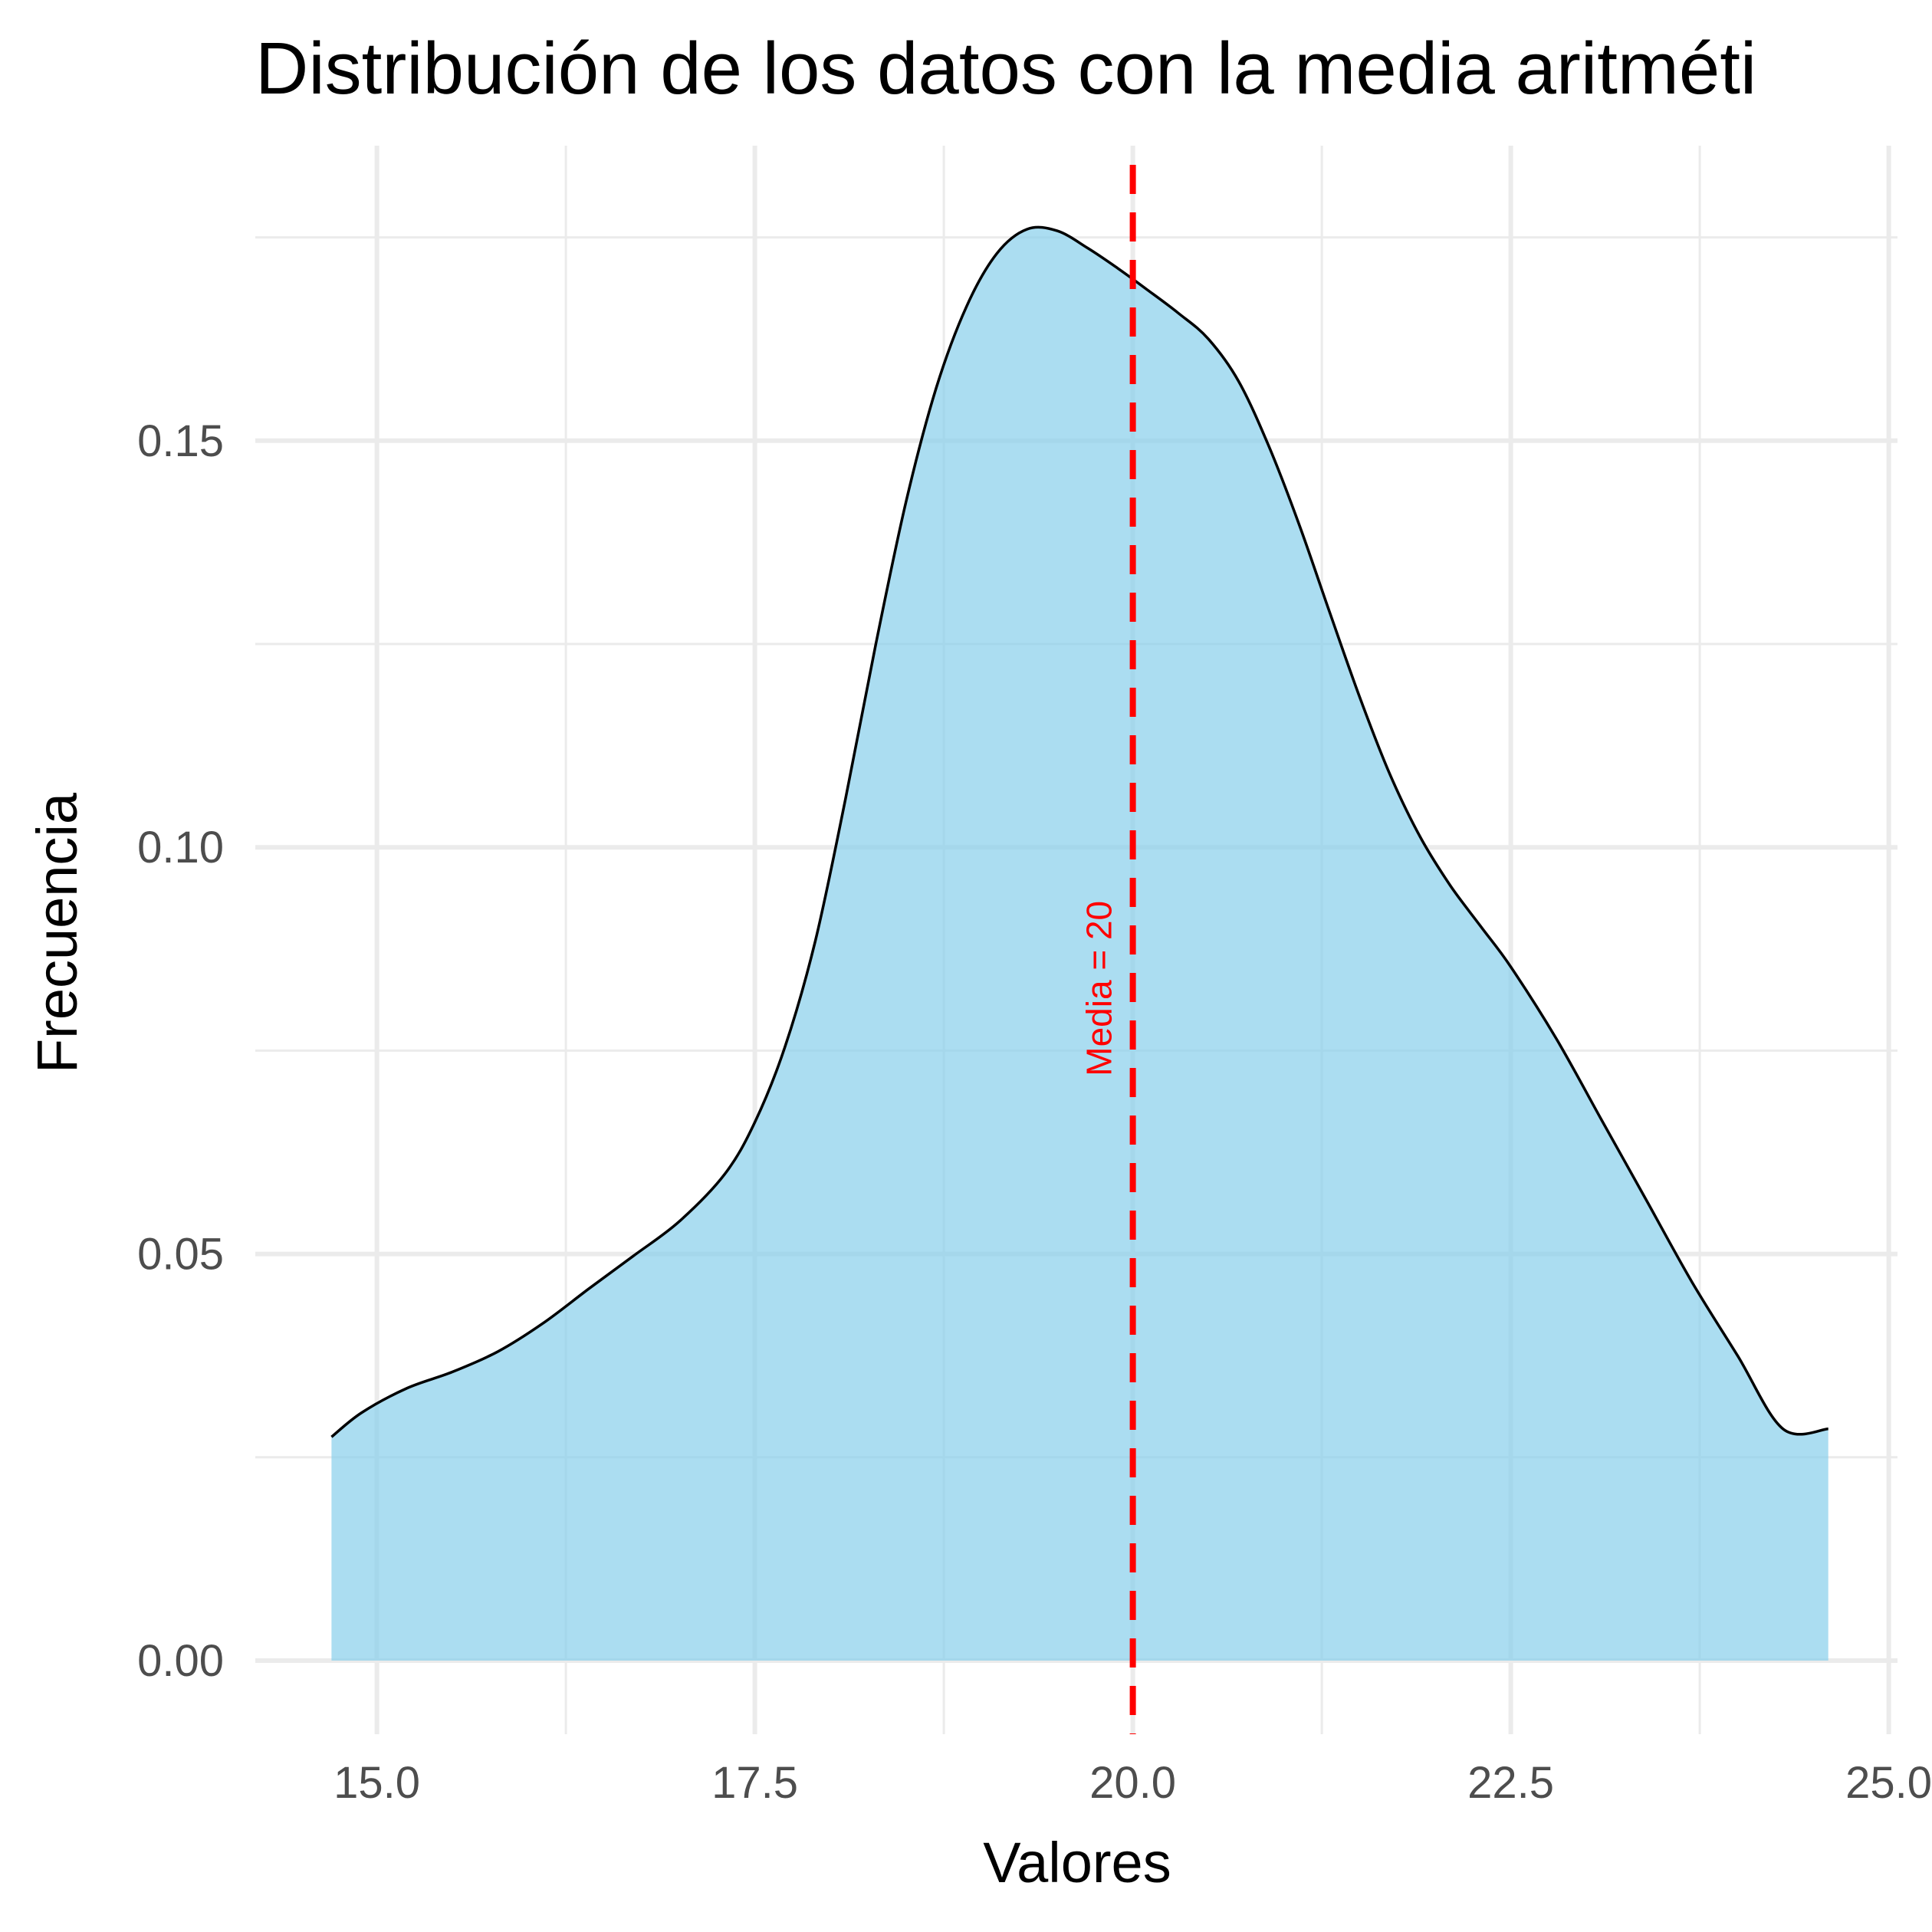 The image size is (1932, 1932). Describe the element at coordinates (377, 1783) in the screenshot. I see `x-tick-label: 15.0` at that location.